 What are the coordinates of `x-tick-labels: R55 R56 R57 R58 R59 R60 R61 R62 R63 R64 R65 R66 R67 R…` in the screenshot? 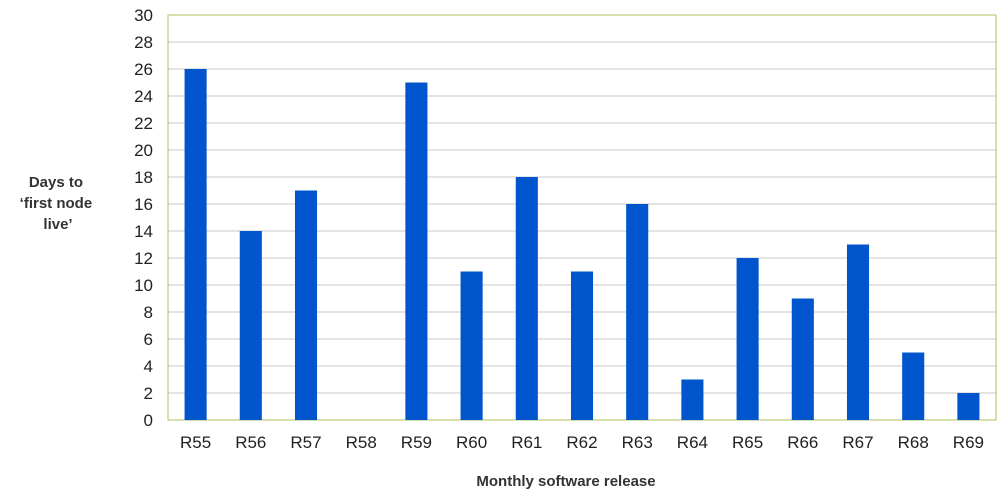 It's located at (582, 442).